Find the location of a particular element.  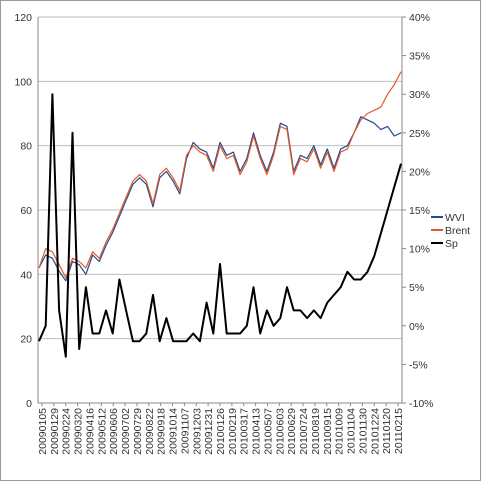

x-tick-label: 20091014 is located at coordinates (174, 431).